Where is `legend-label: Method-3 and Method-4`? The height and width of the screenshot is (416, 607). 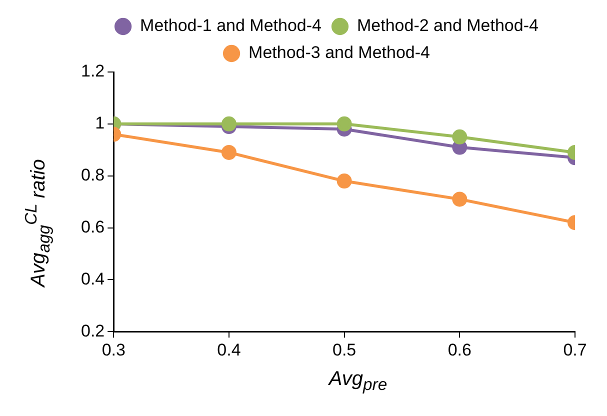
legend-label: Method-3 and Method-4 is located at coordinates (339, 52).